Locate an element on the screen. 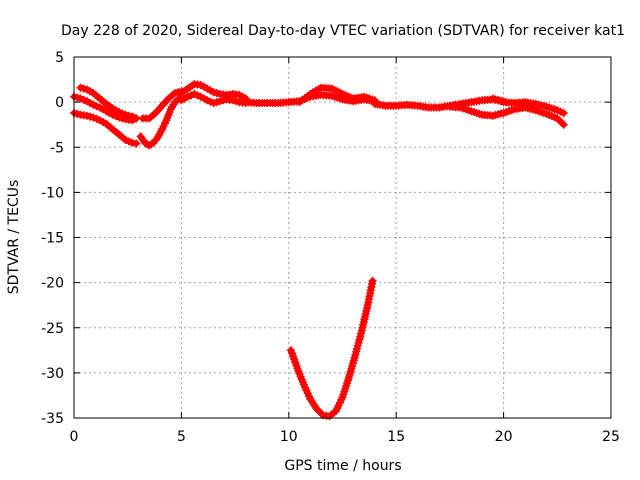 Image resolution: width=640 pixels, height=480 pixels. y-tick-label: -25 is located at coordinates (52, 329).